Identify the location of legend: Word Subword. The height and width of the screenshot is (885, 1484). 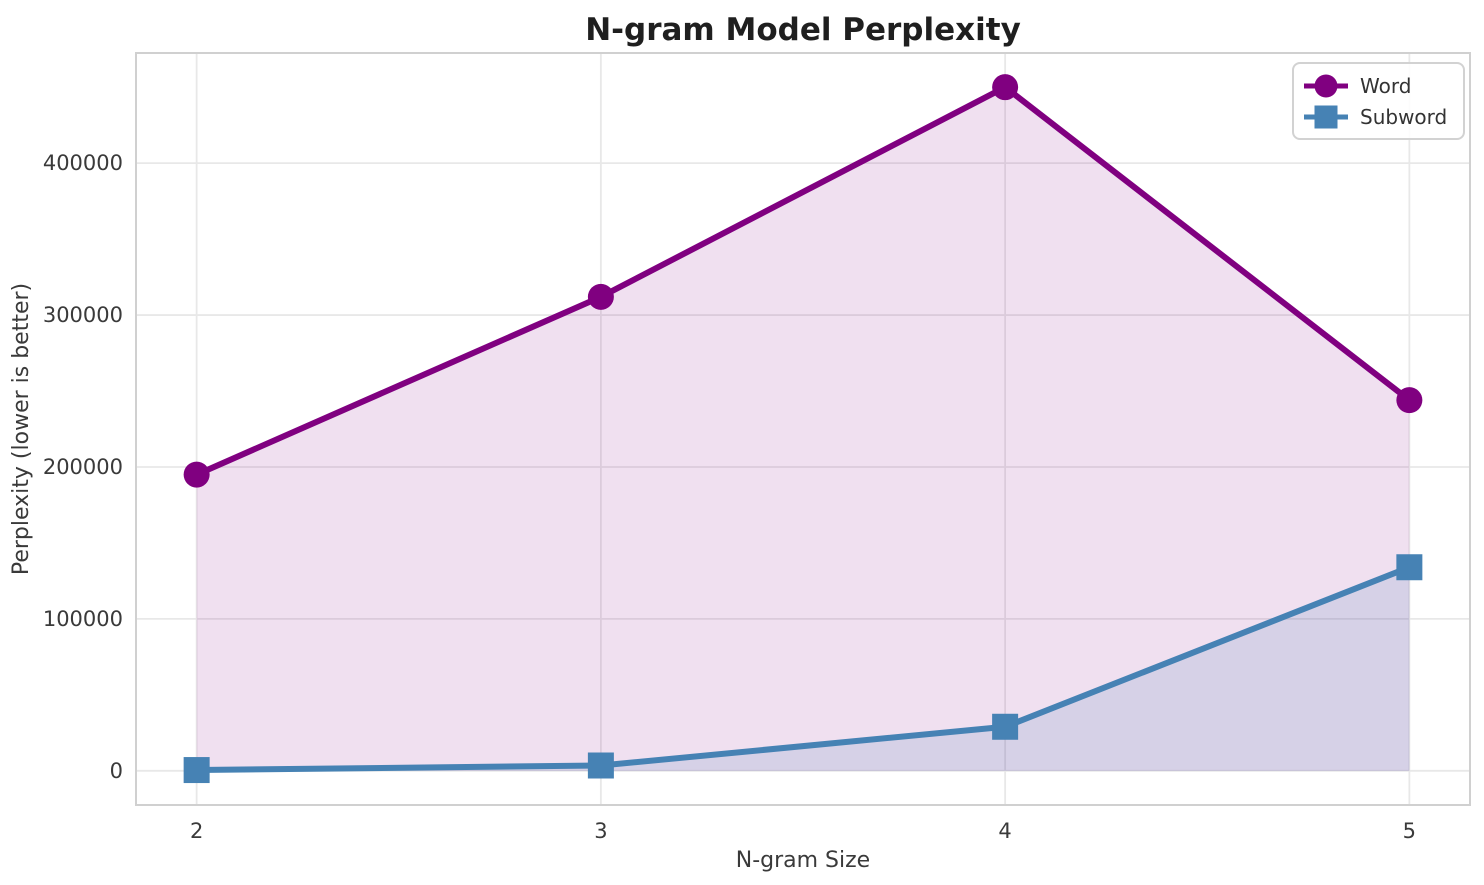
(1379, 101).